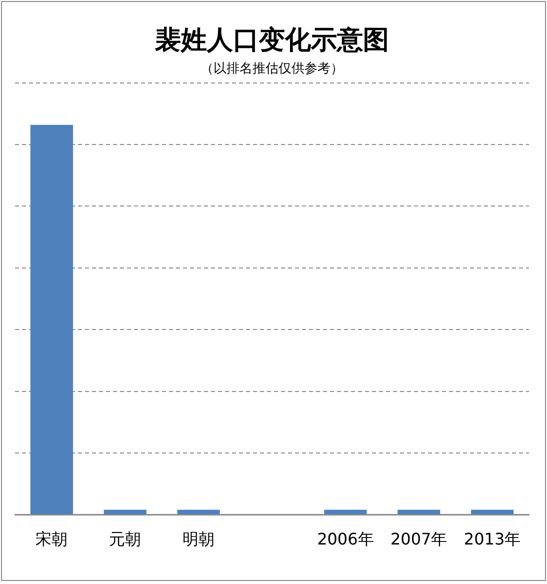 Image resolution: width=547 pixels, height=584 pixels. Describe the element at coordinates (52, 539) in the screenshot. I see `x-tick-label: 宋朝` at that location.